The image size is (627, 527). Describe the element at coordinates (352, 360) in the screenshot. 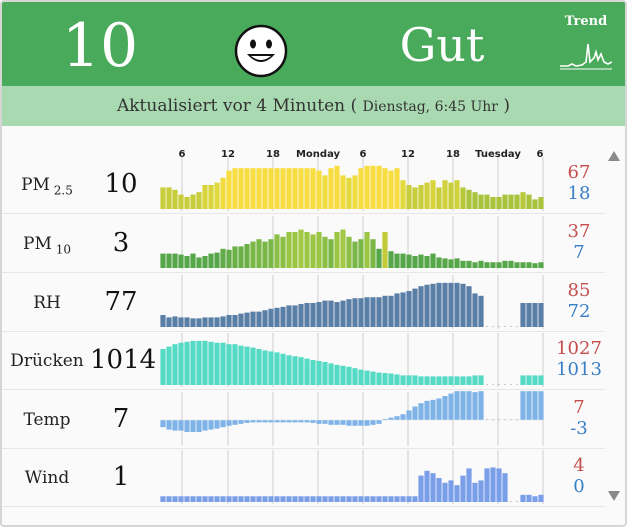

I see `history-chart-druecken` at that location.